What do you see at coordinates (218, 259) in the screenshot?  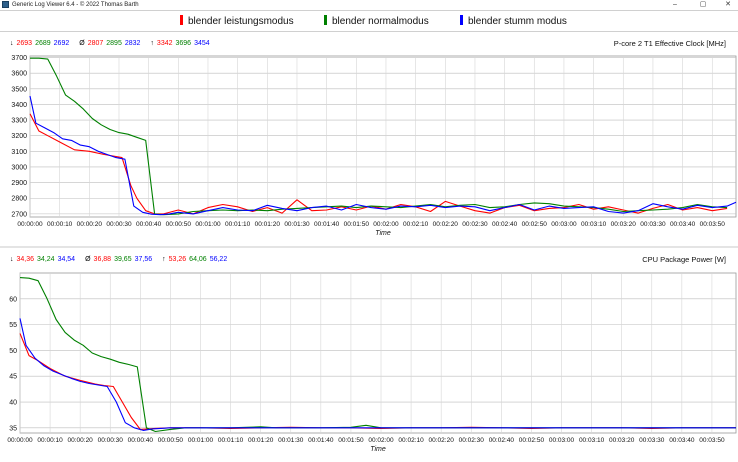 I see `stat-value: 56,22` at bounding box center [218, 259].